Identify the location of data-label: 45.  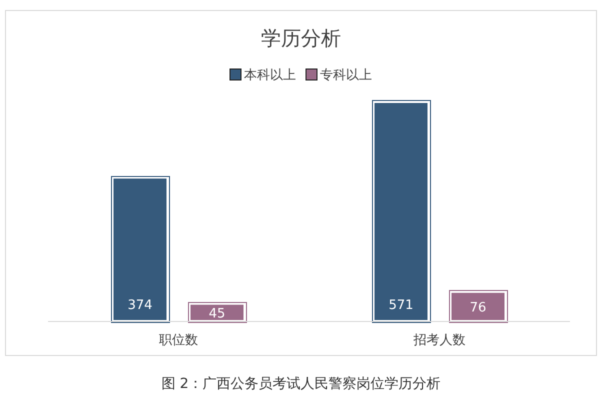
(217, 314).